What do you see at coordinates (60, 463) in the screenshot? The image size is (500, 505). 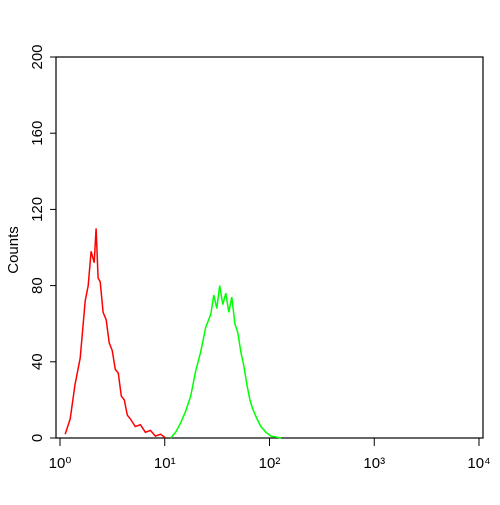 I see `x-tick-label: 10⁰` at bounding box center [60, 463].